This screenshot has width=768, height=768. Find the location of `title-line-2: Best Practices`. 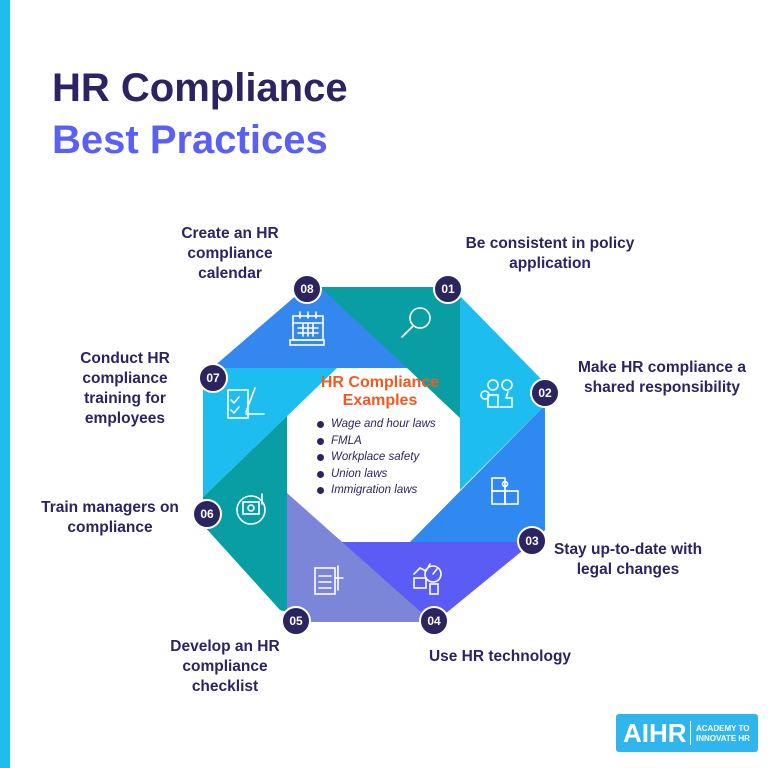

title-line-2: Best Practices is located at coordinates (190, 140).